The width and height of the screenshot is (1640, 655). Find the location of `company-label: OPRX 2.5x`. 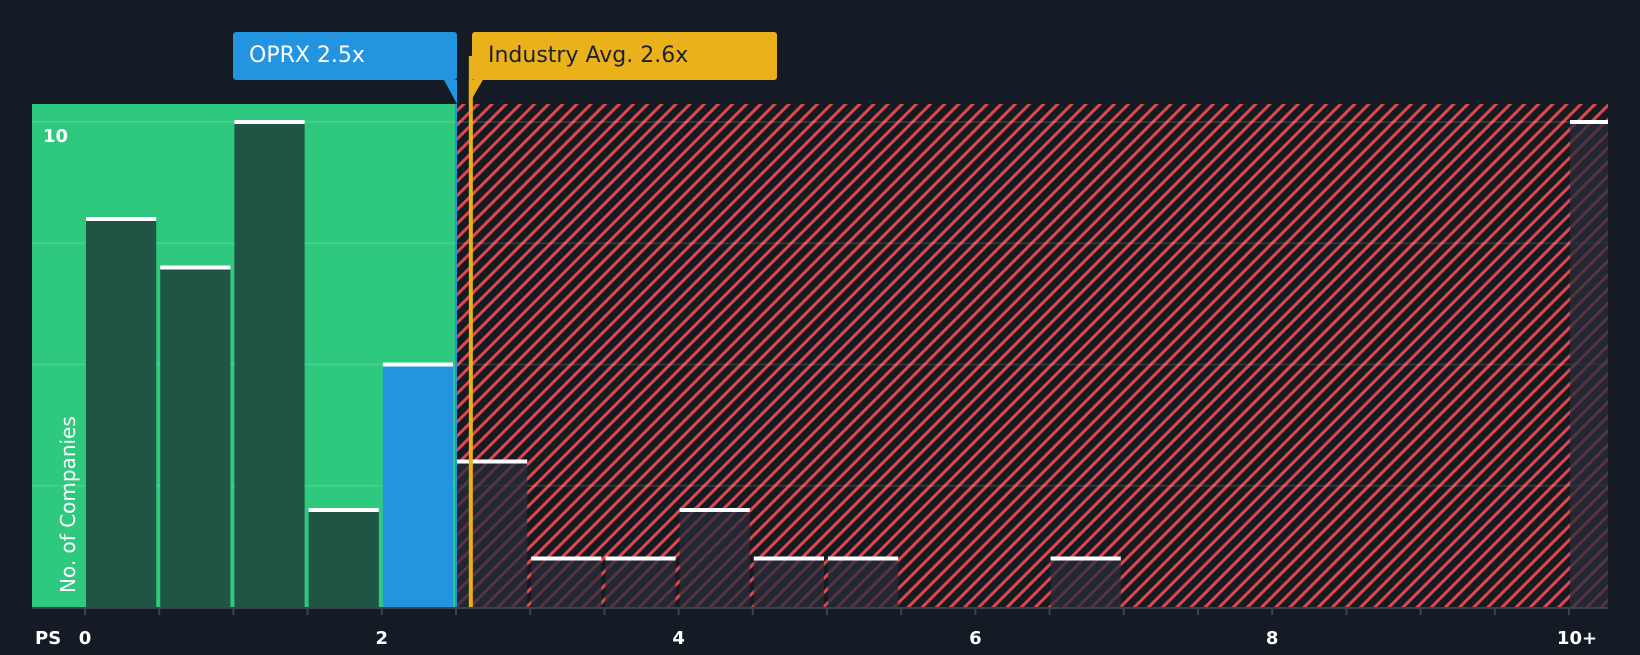

company-label: OPRX 2.5x is located at coordinates (345, 56).